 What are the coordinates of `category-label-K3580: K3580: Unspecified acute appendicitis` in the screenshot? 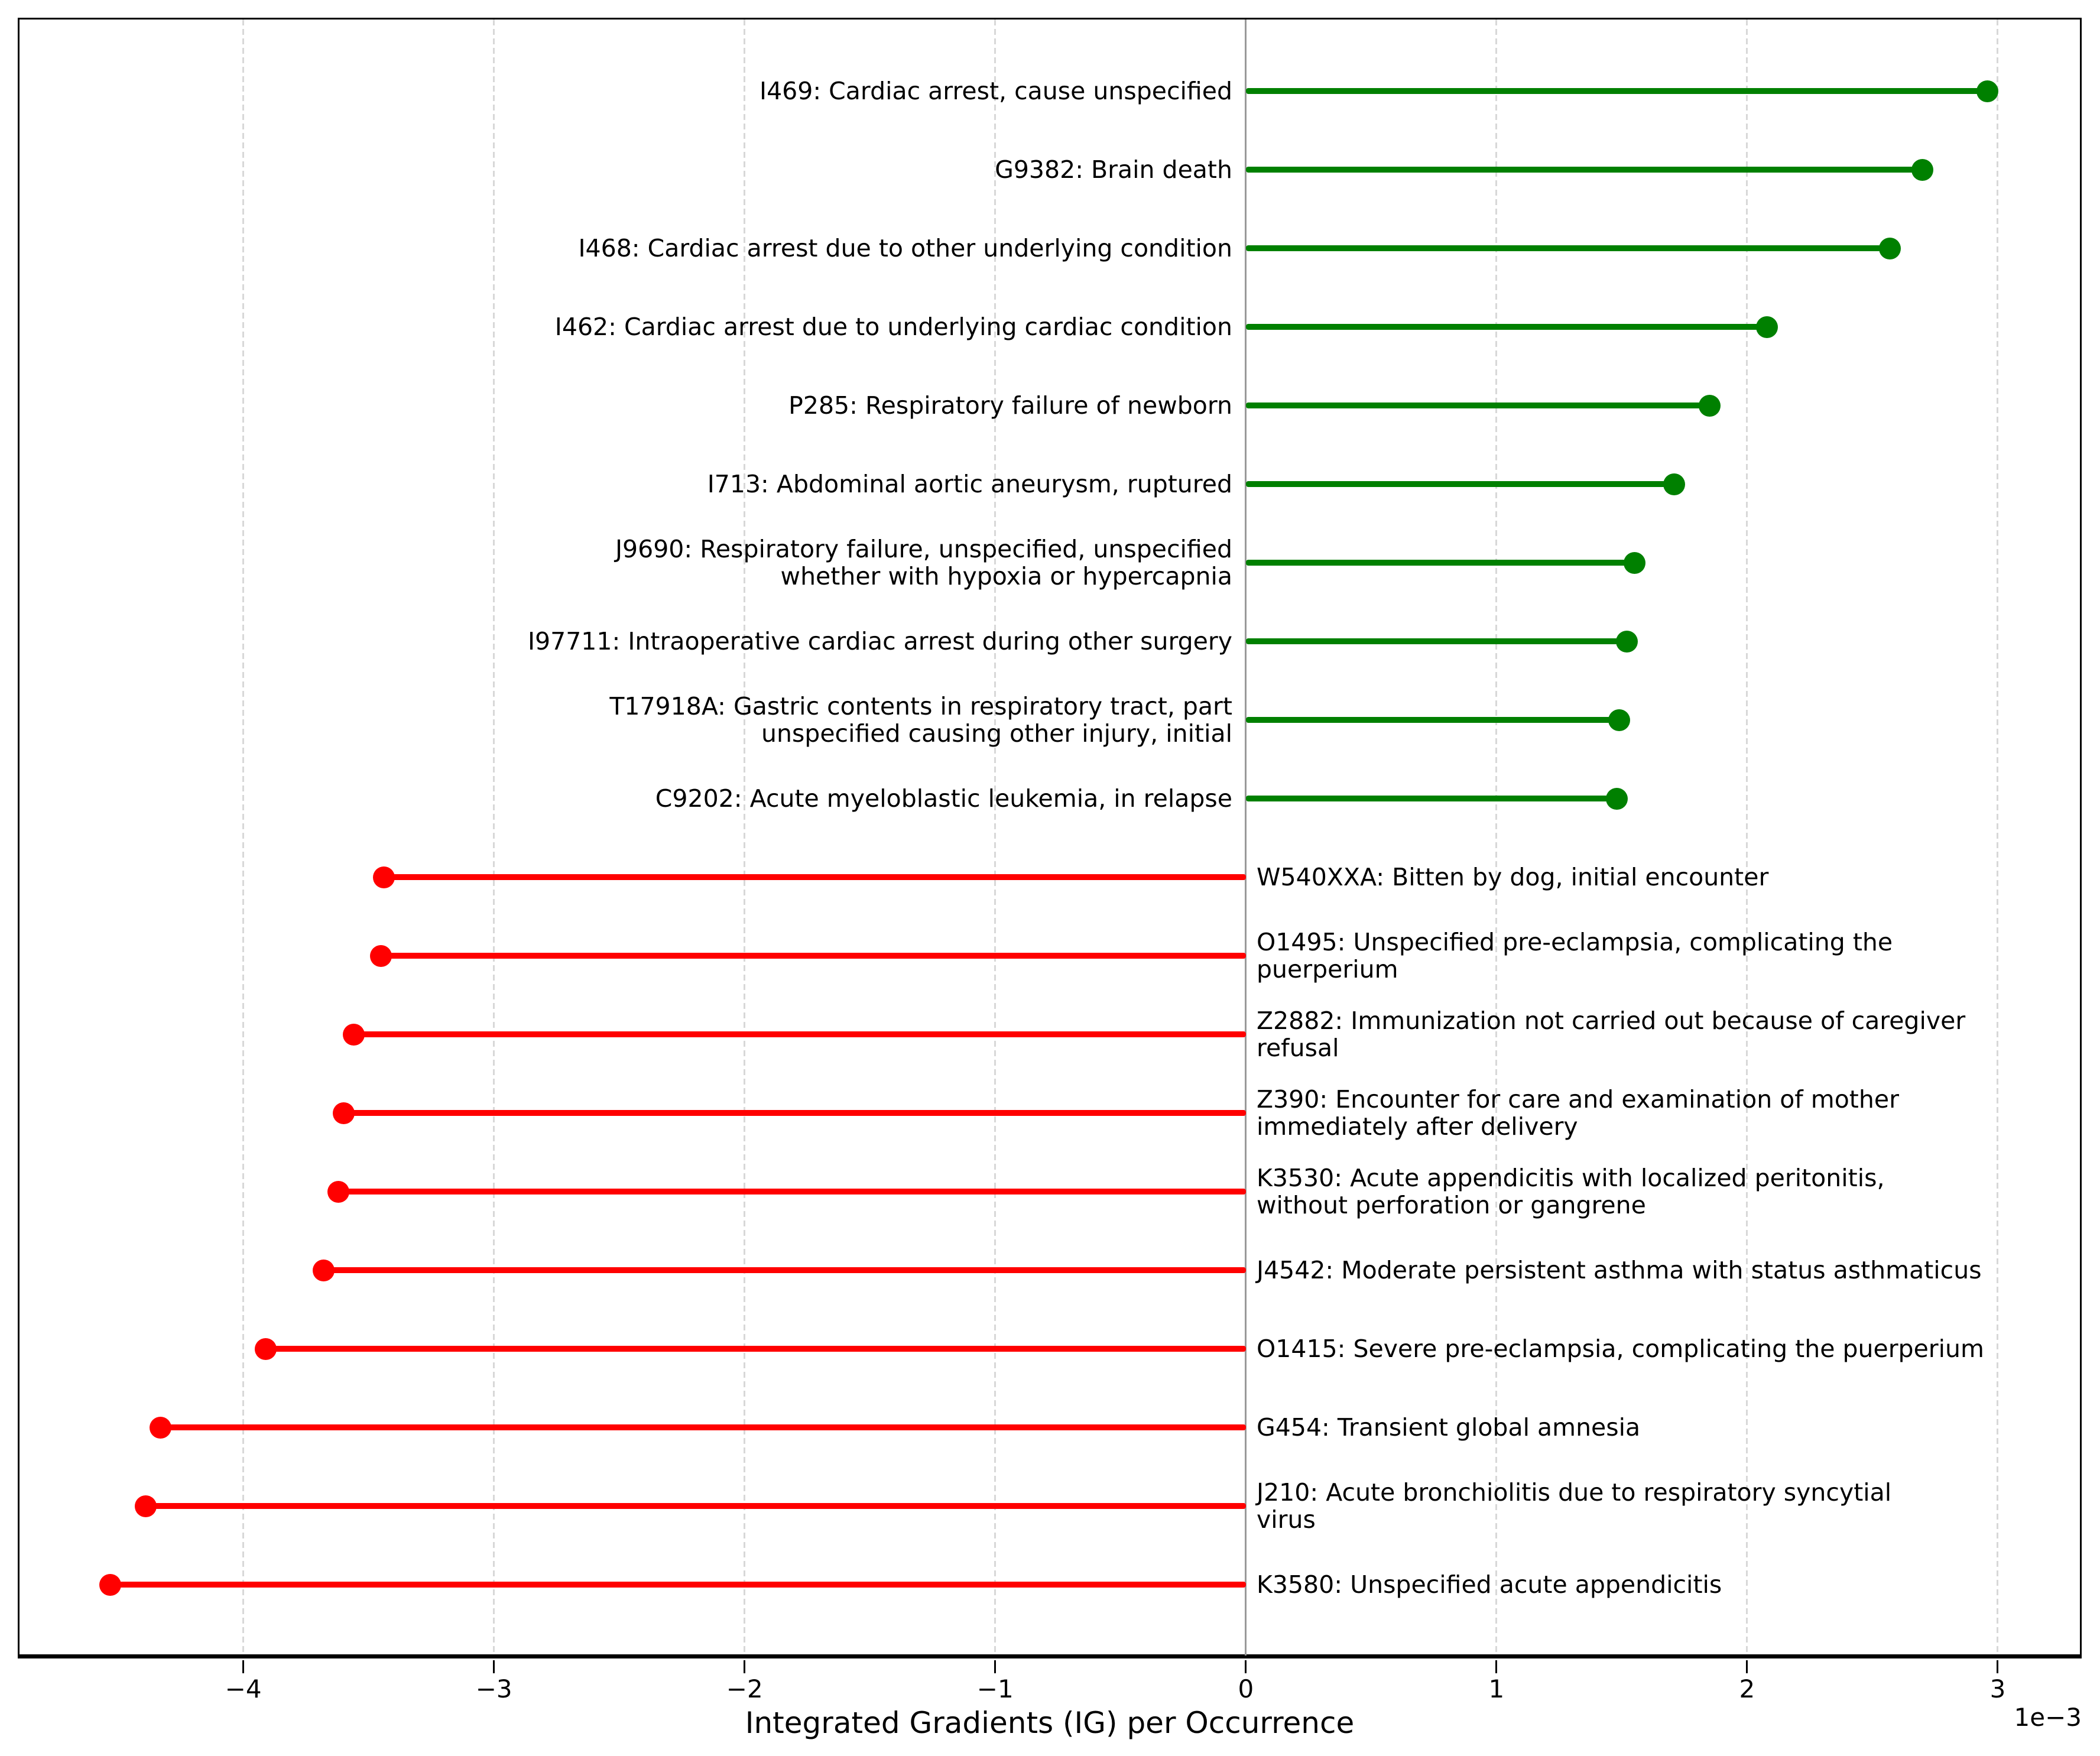 It's located at (1489, 1584).